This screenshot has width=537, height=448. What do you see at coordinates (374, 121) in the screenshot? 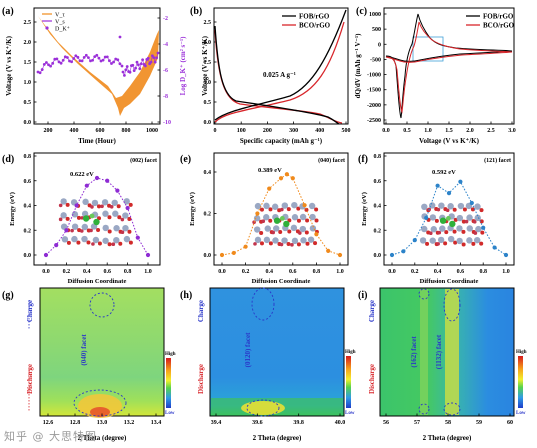
I see `c-y-label-7: -2500` at bounding box center [374, 121].